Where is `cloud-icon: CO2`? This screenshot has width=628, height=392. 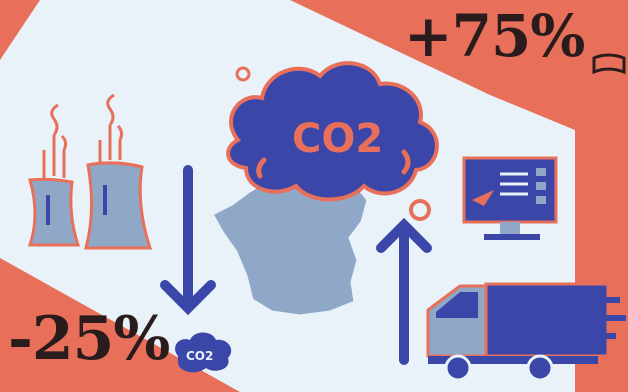
cloud-icon: CO2 is located at coordinates (332, 131).